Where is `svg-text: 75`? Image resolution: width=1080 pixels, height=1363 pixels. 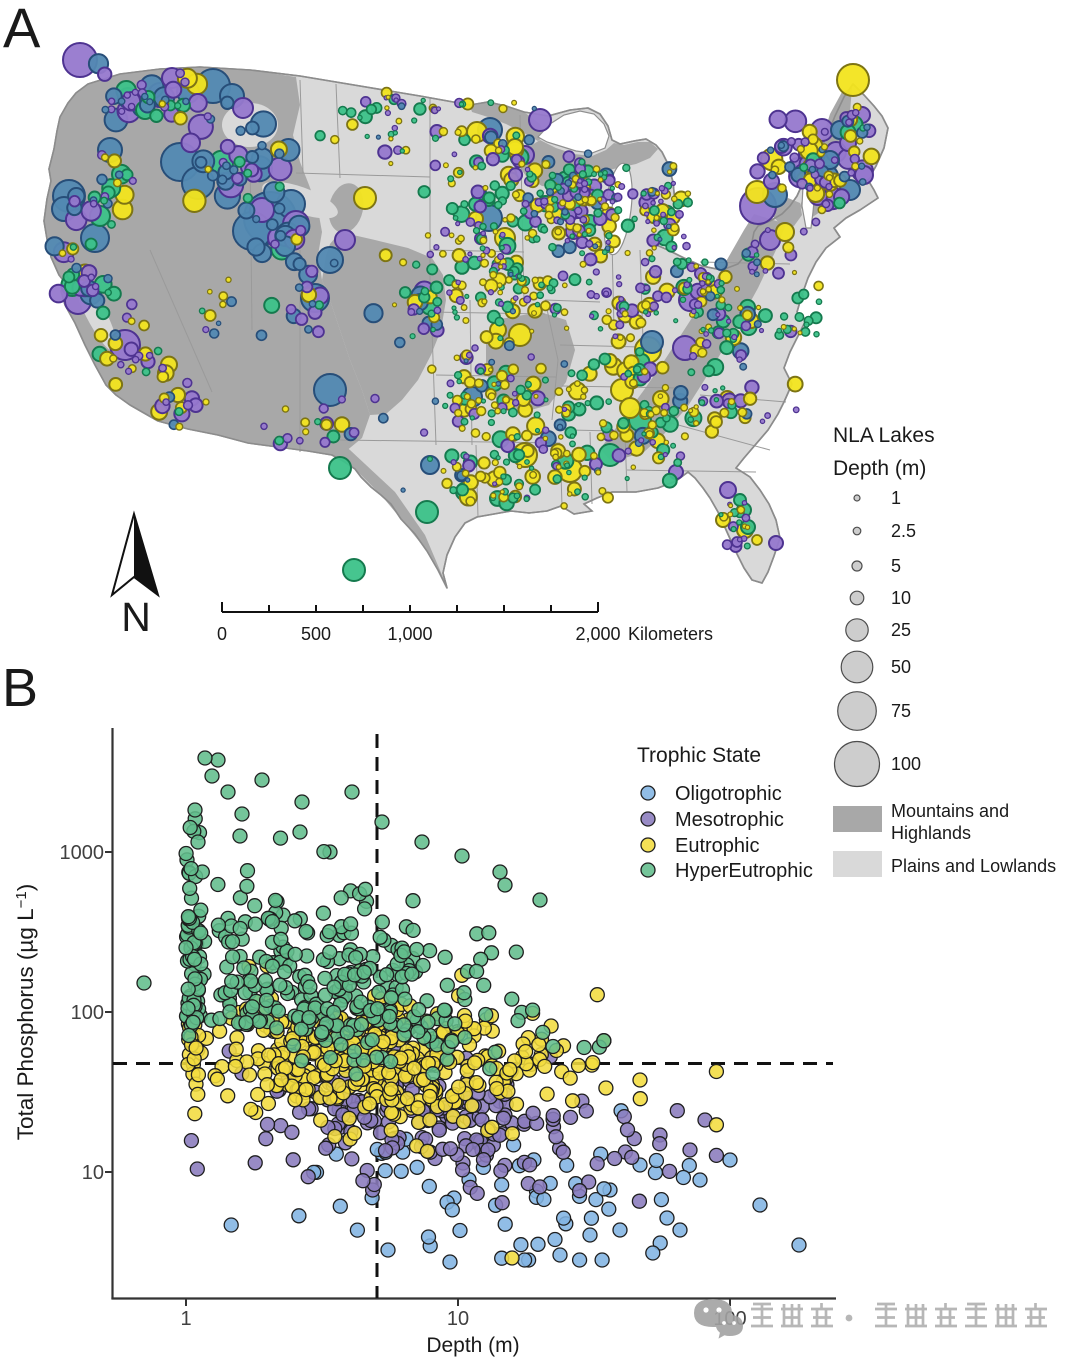
svg-text: 75 is located at coordinates (901, 711).